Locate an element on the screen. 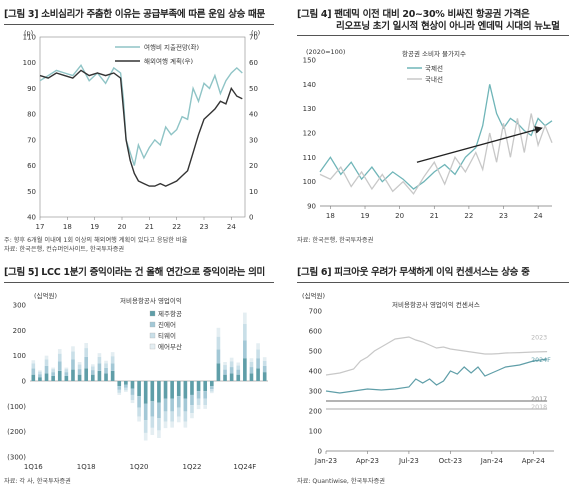  bar-1Q19-s4 is located at coordinates (112, 354).